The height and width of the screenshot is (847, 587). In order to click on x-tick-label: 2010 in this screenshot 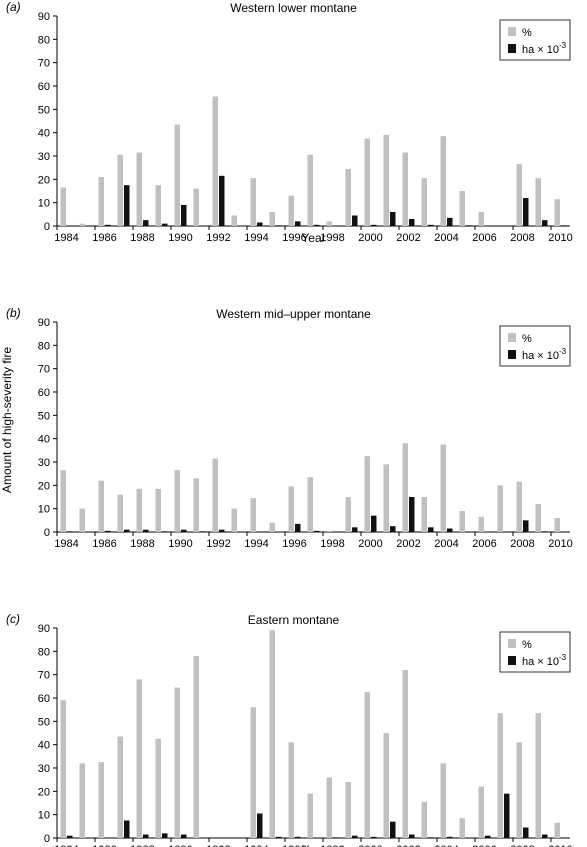, I will do `click(560, 238)`.